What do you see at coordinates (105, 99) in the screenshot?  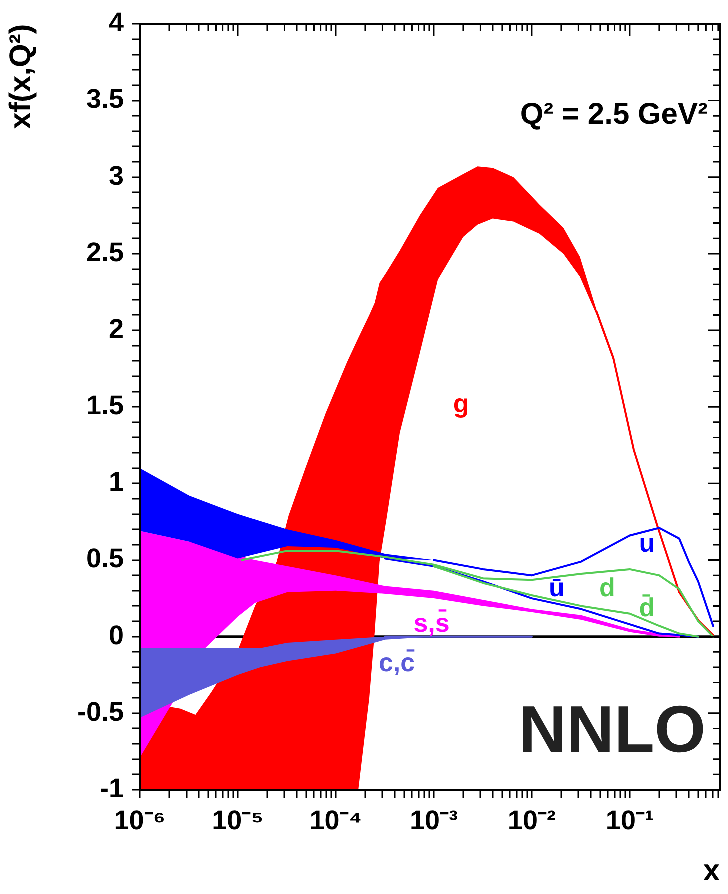 I see `y-tick-label: 3.5` at bounding box center [105, 99].